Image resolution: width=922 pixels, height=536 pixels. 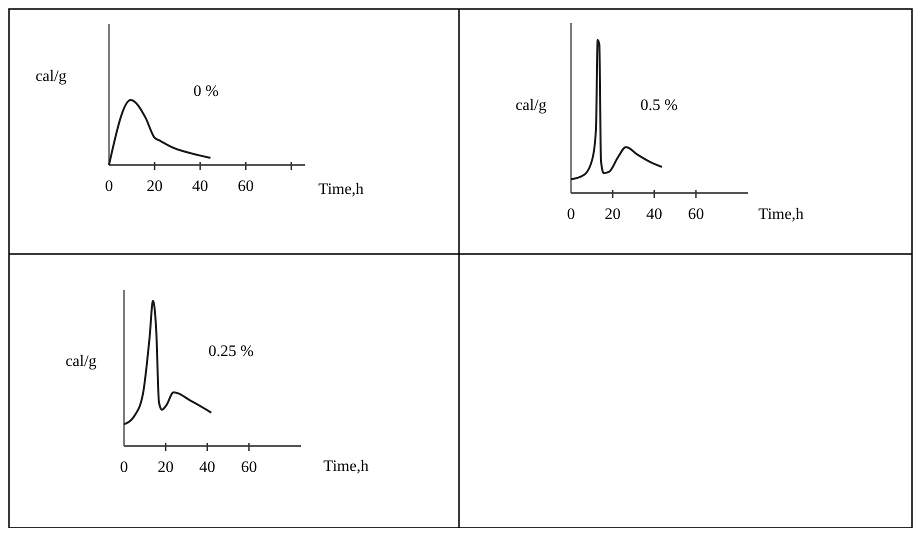 I want to click on annotation: 0.5 %, so click(x=659, y=105).